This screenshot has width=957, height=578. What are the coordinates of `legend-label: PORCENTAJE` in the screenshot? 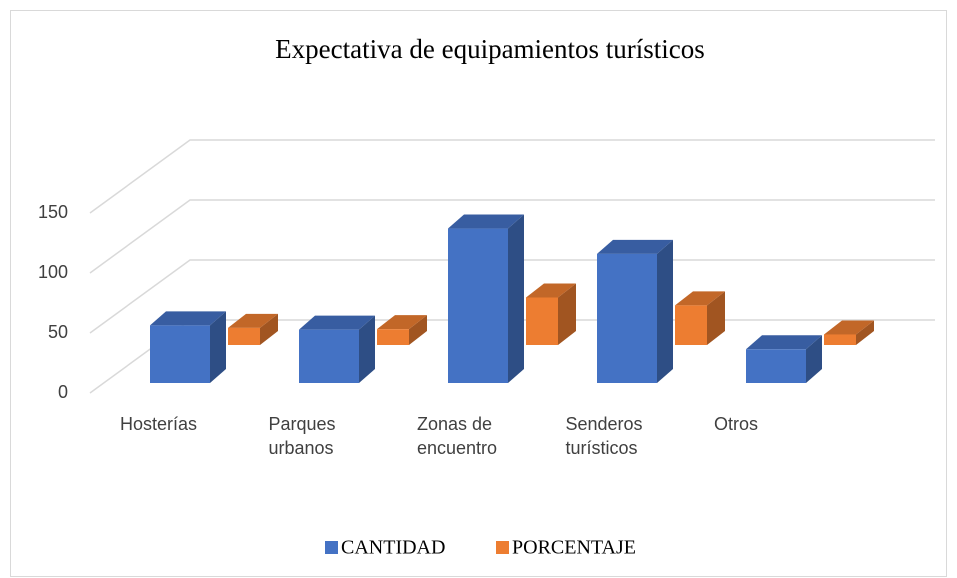 It's located at (574, 548).